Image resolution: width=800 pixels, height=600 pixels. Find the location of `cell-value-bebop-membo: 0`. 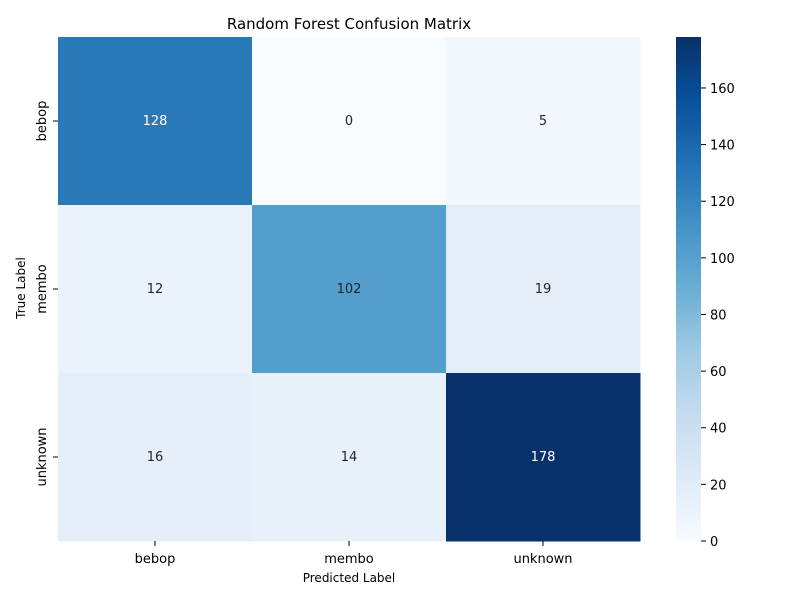

cell-value-bebop-membo: 0 is located at coordinates (349, 121).